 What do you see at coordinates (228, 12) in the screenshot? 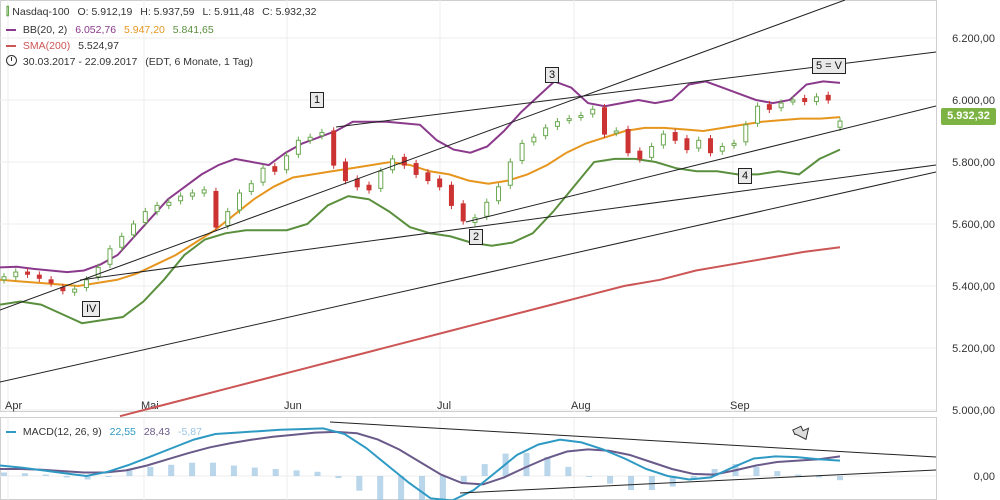
I see `legend-low: L: 5.911,48` at bounding box center [228, 12].